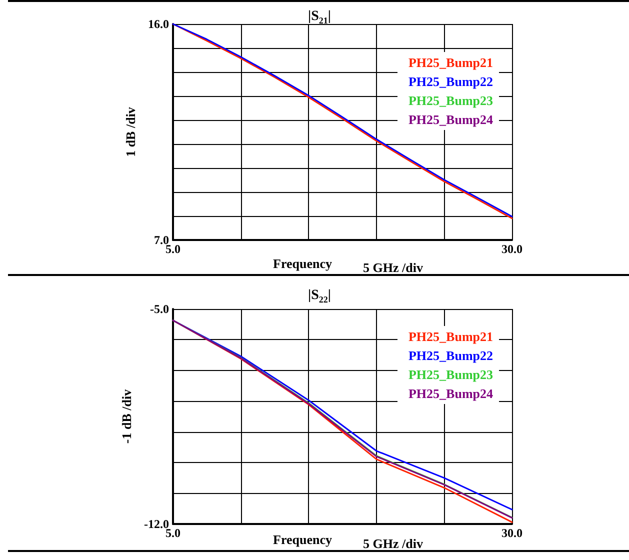  Describe the element at coordinates (130, 131) in the screenshot. I see `y-axis-title: 1 dB /div` at that location.